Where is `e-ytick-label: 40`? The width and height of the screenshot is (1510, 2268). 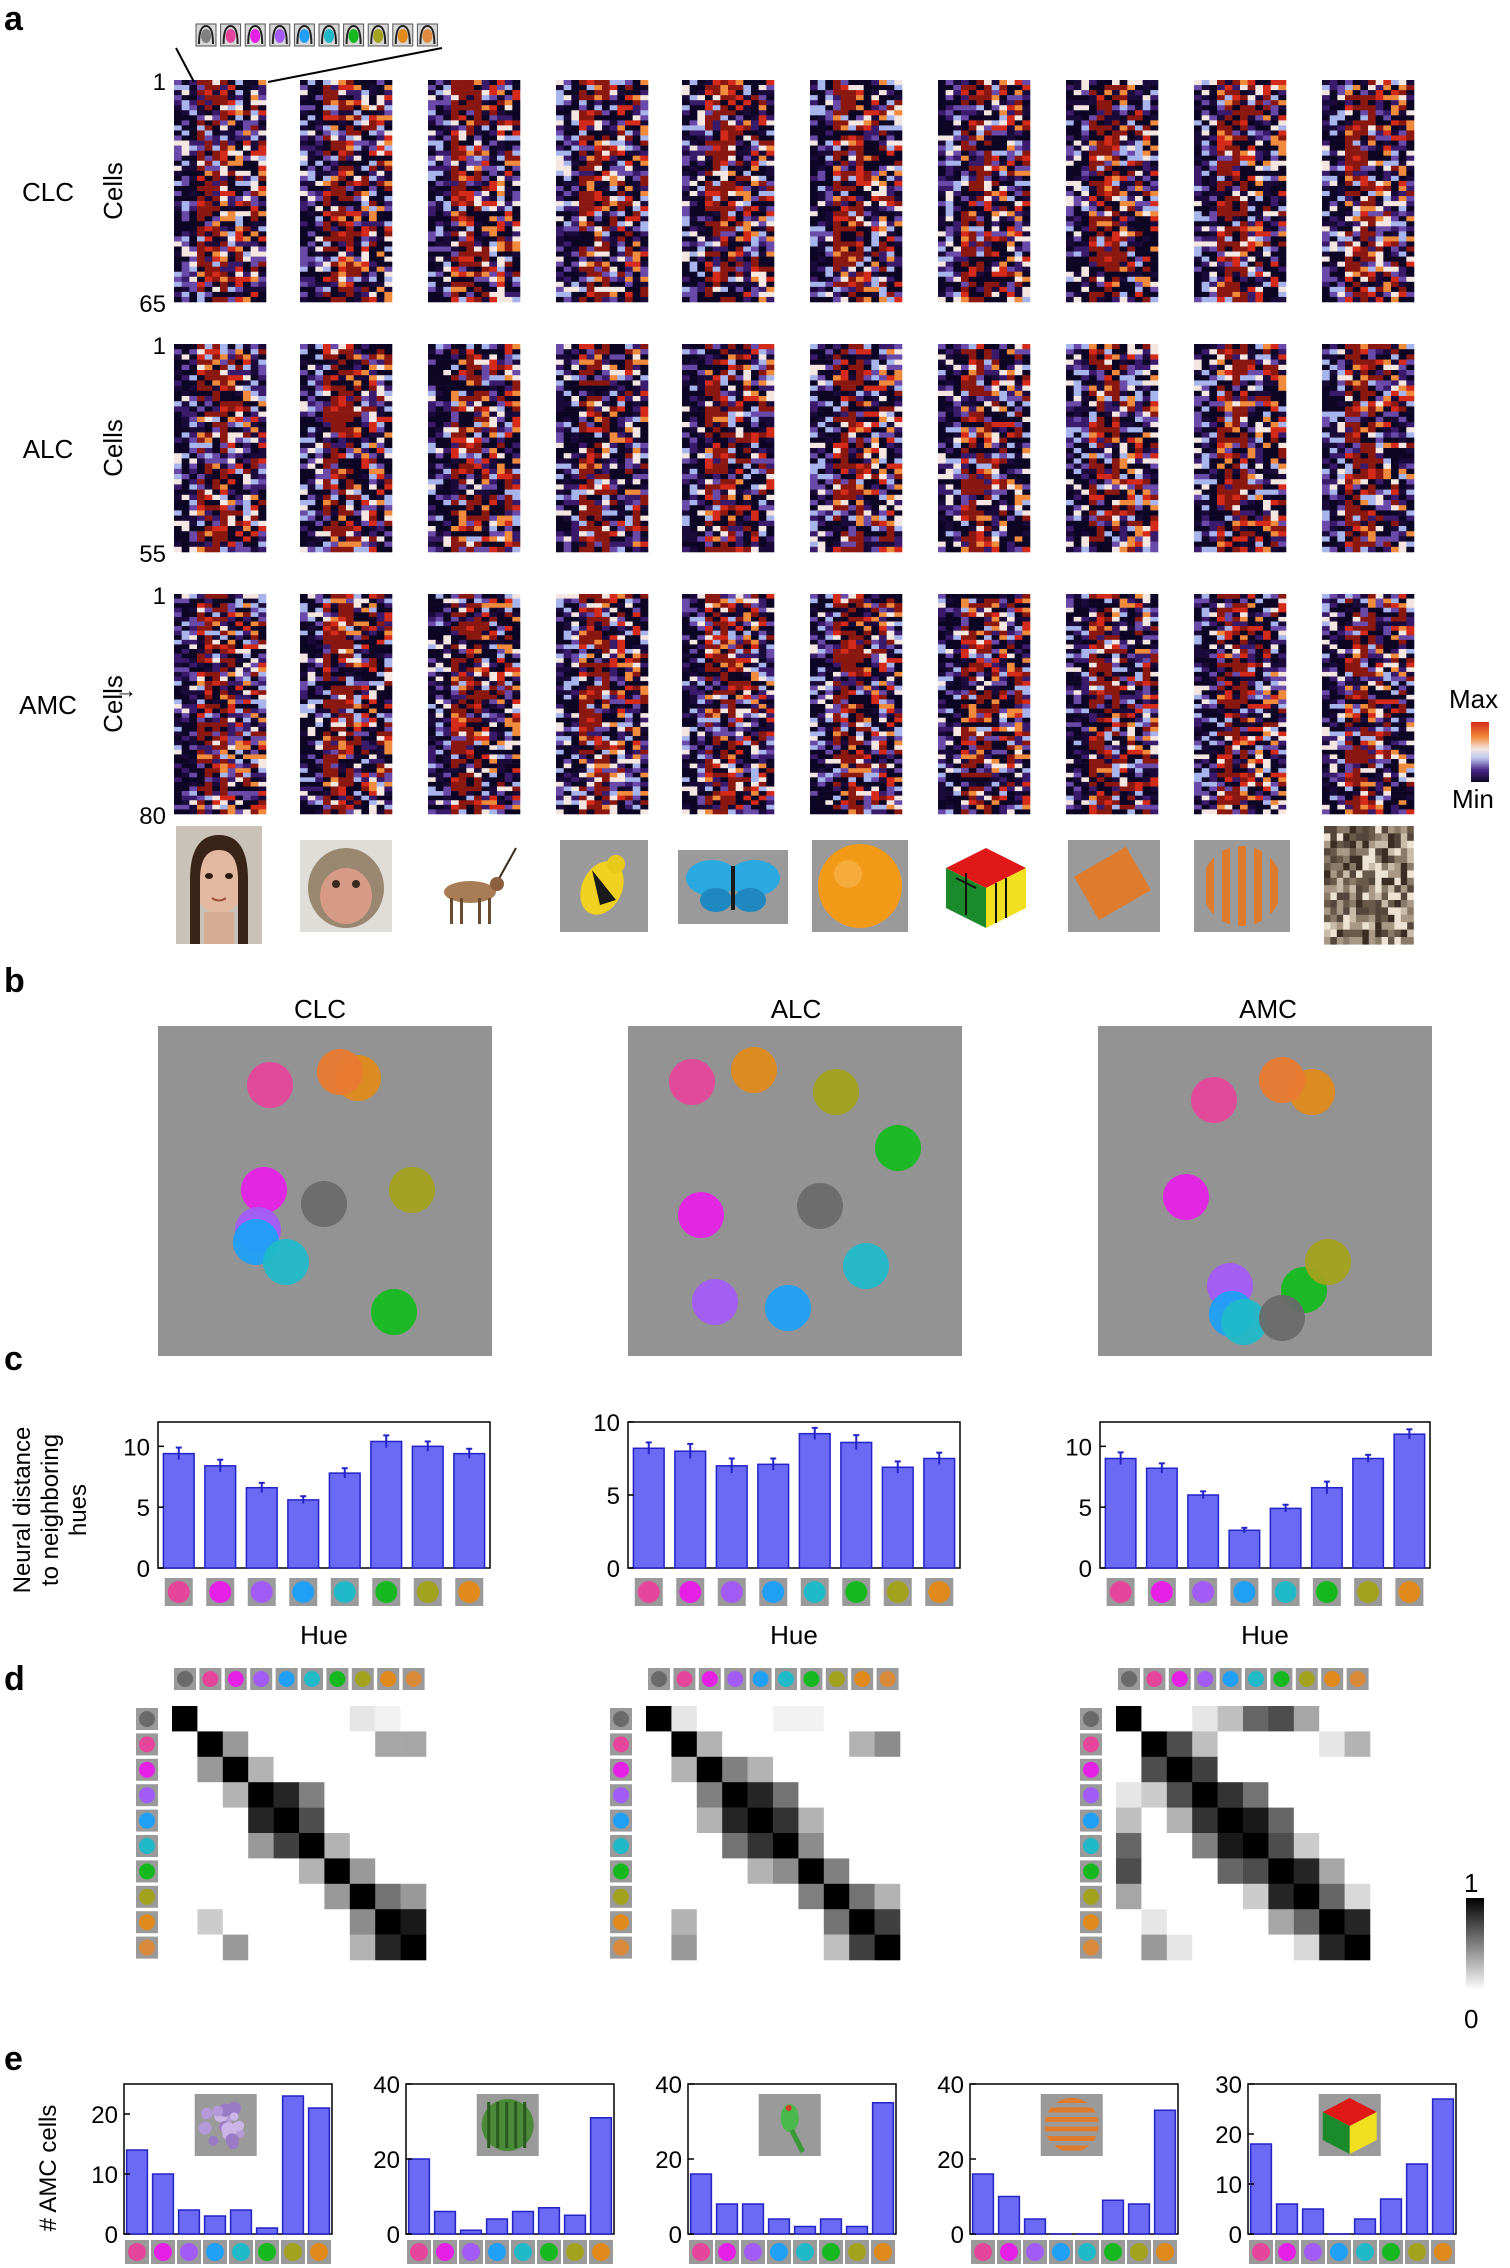 e-ytick-label: 40 is located at coordinates (386, 2085).